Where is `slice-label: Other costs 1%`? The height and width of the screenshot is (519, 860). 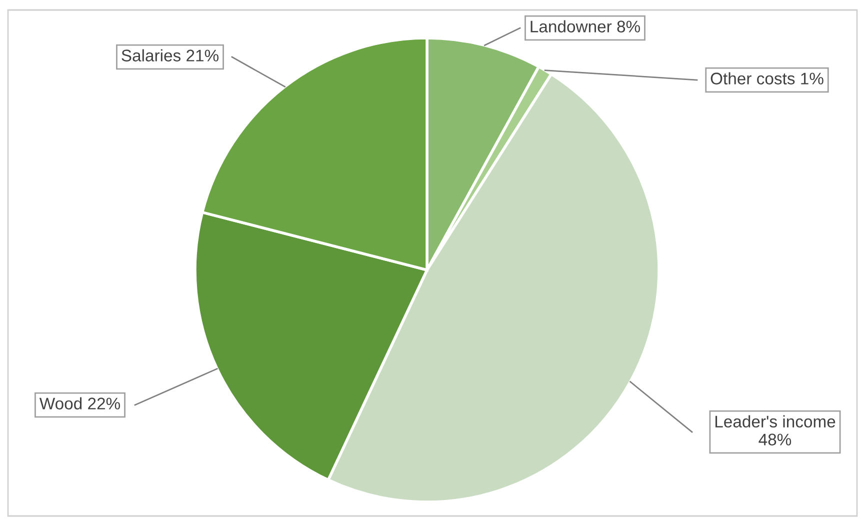
slice-label: Other costs 1% is located at coordinates (767, 78).